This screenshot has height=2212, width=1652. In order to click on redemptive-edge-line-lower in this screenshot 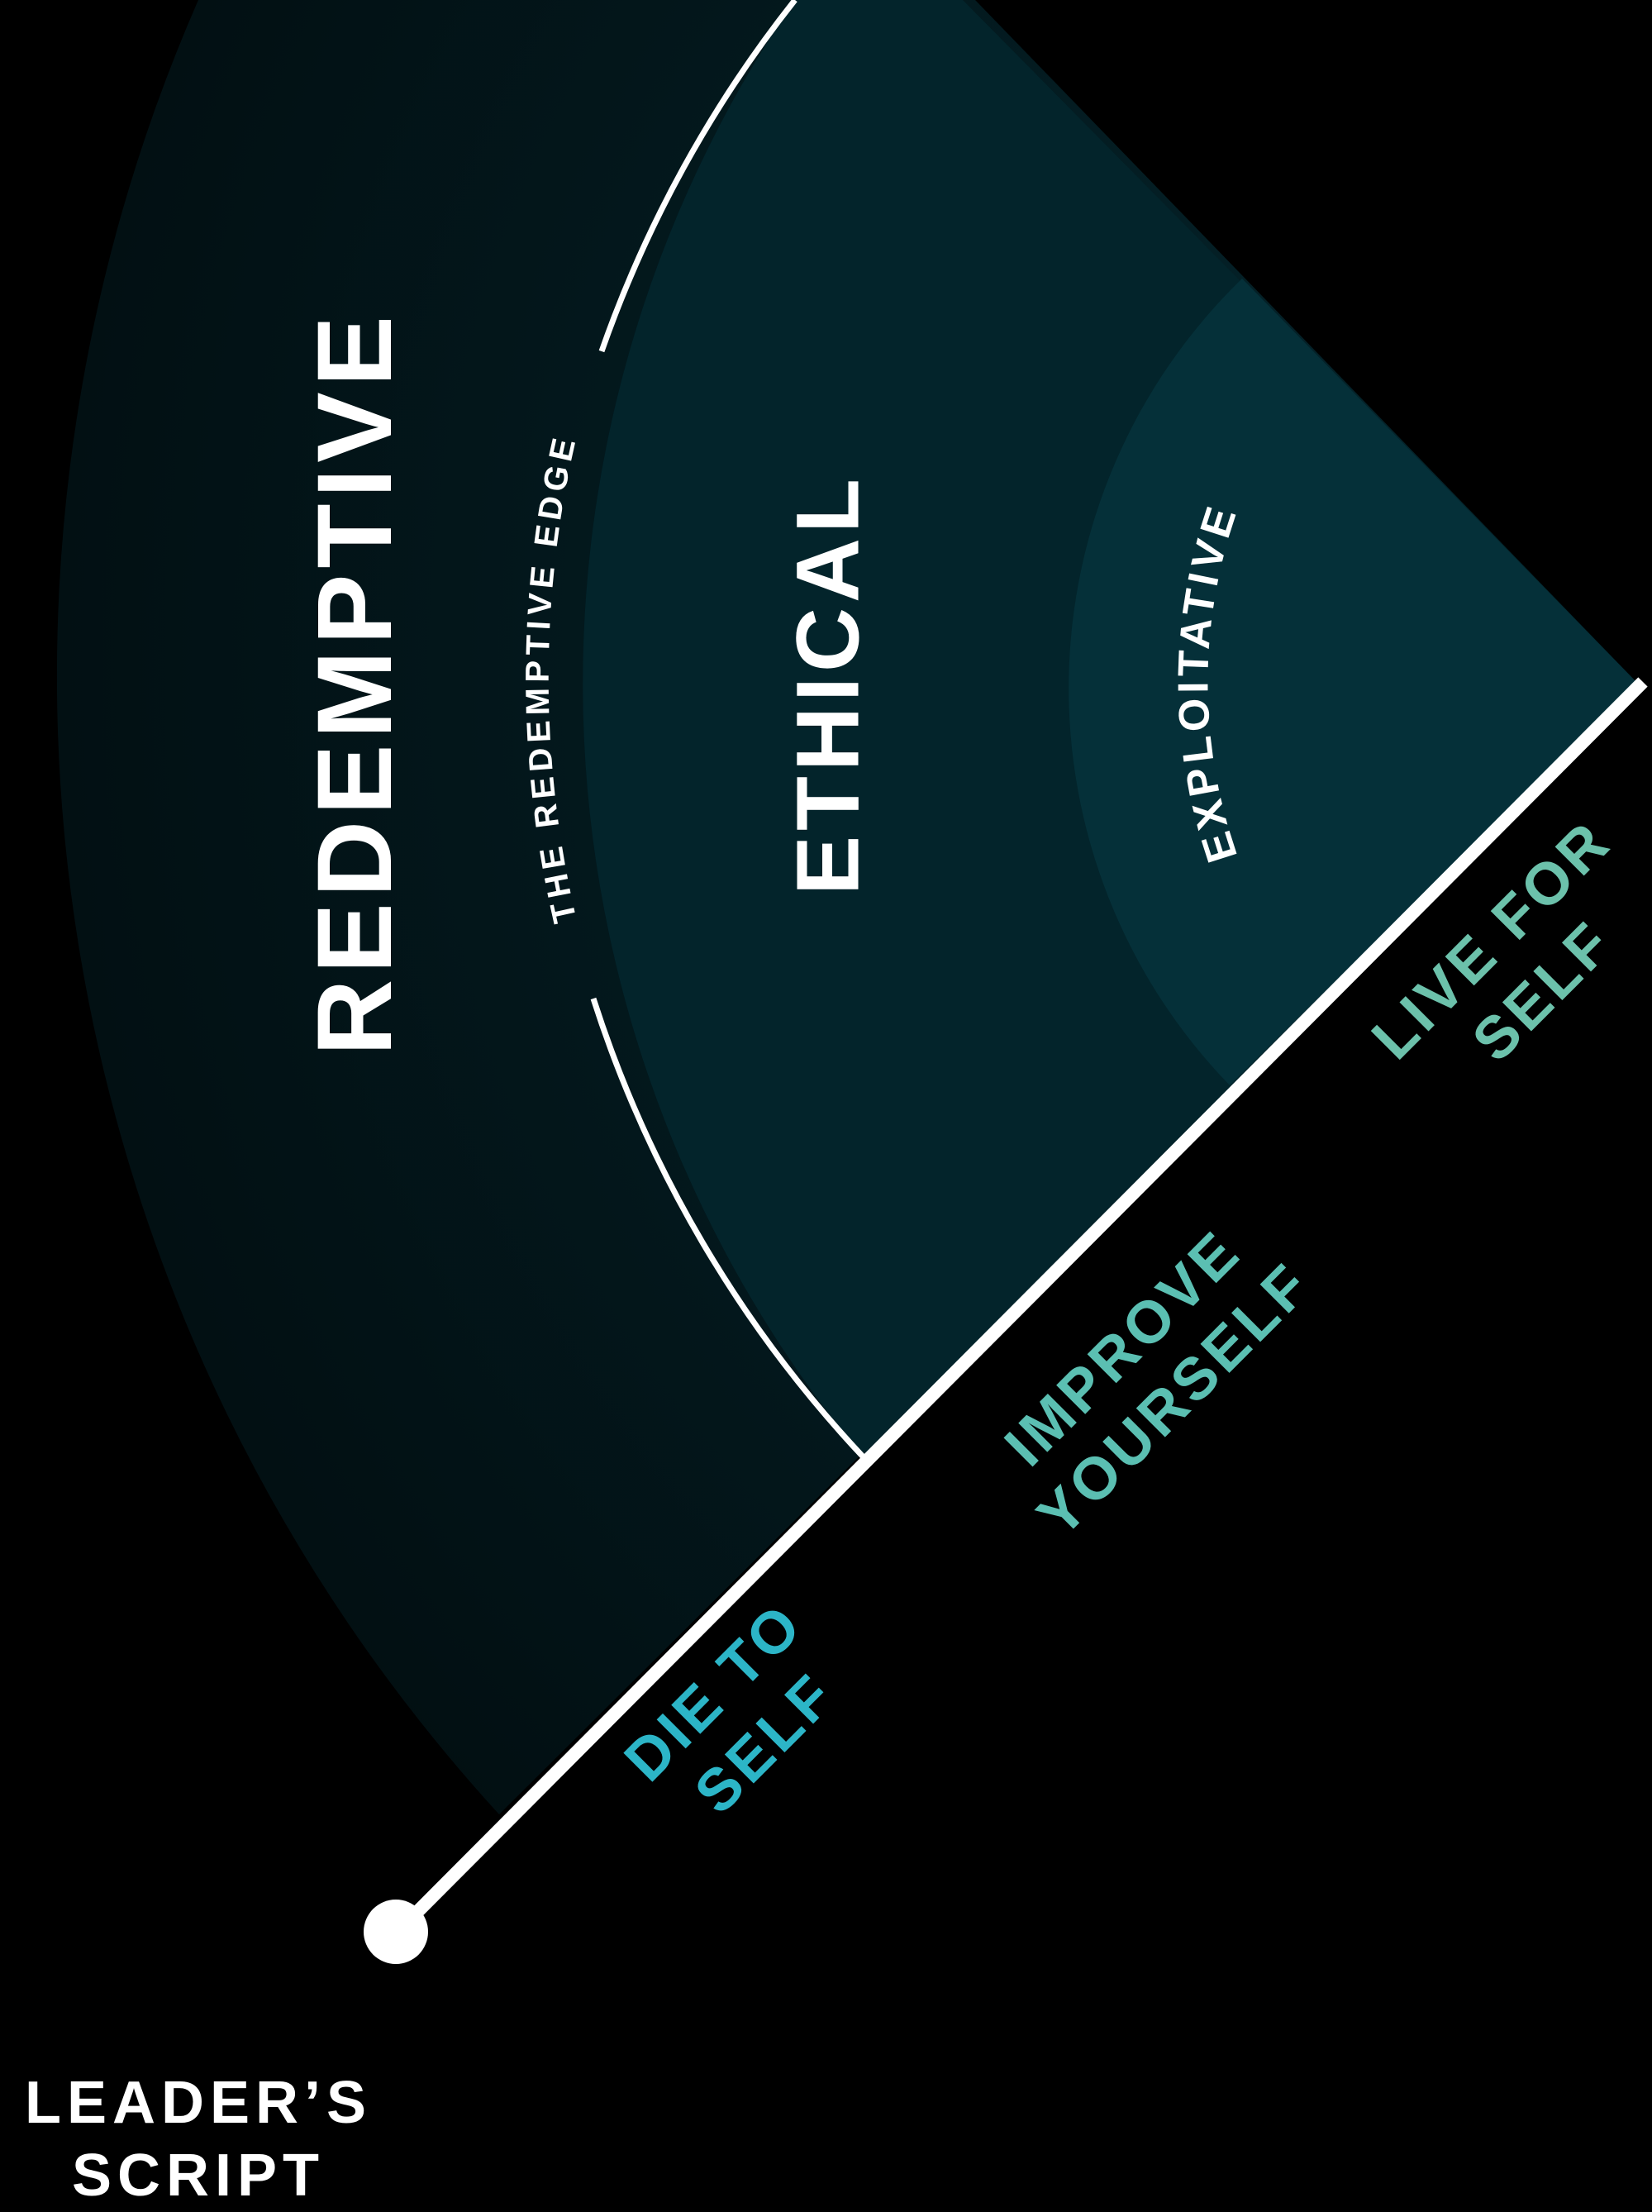, I will do `click(727, 1228)`.